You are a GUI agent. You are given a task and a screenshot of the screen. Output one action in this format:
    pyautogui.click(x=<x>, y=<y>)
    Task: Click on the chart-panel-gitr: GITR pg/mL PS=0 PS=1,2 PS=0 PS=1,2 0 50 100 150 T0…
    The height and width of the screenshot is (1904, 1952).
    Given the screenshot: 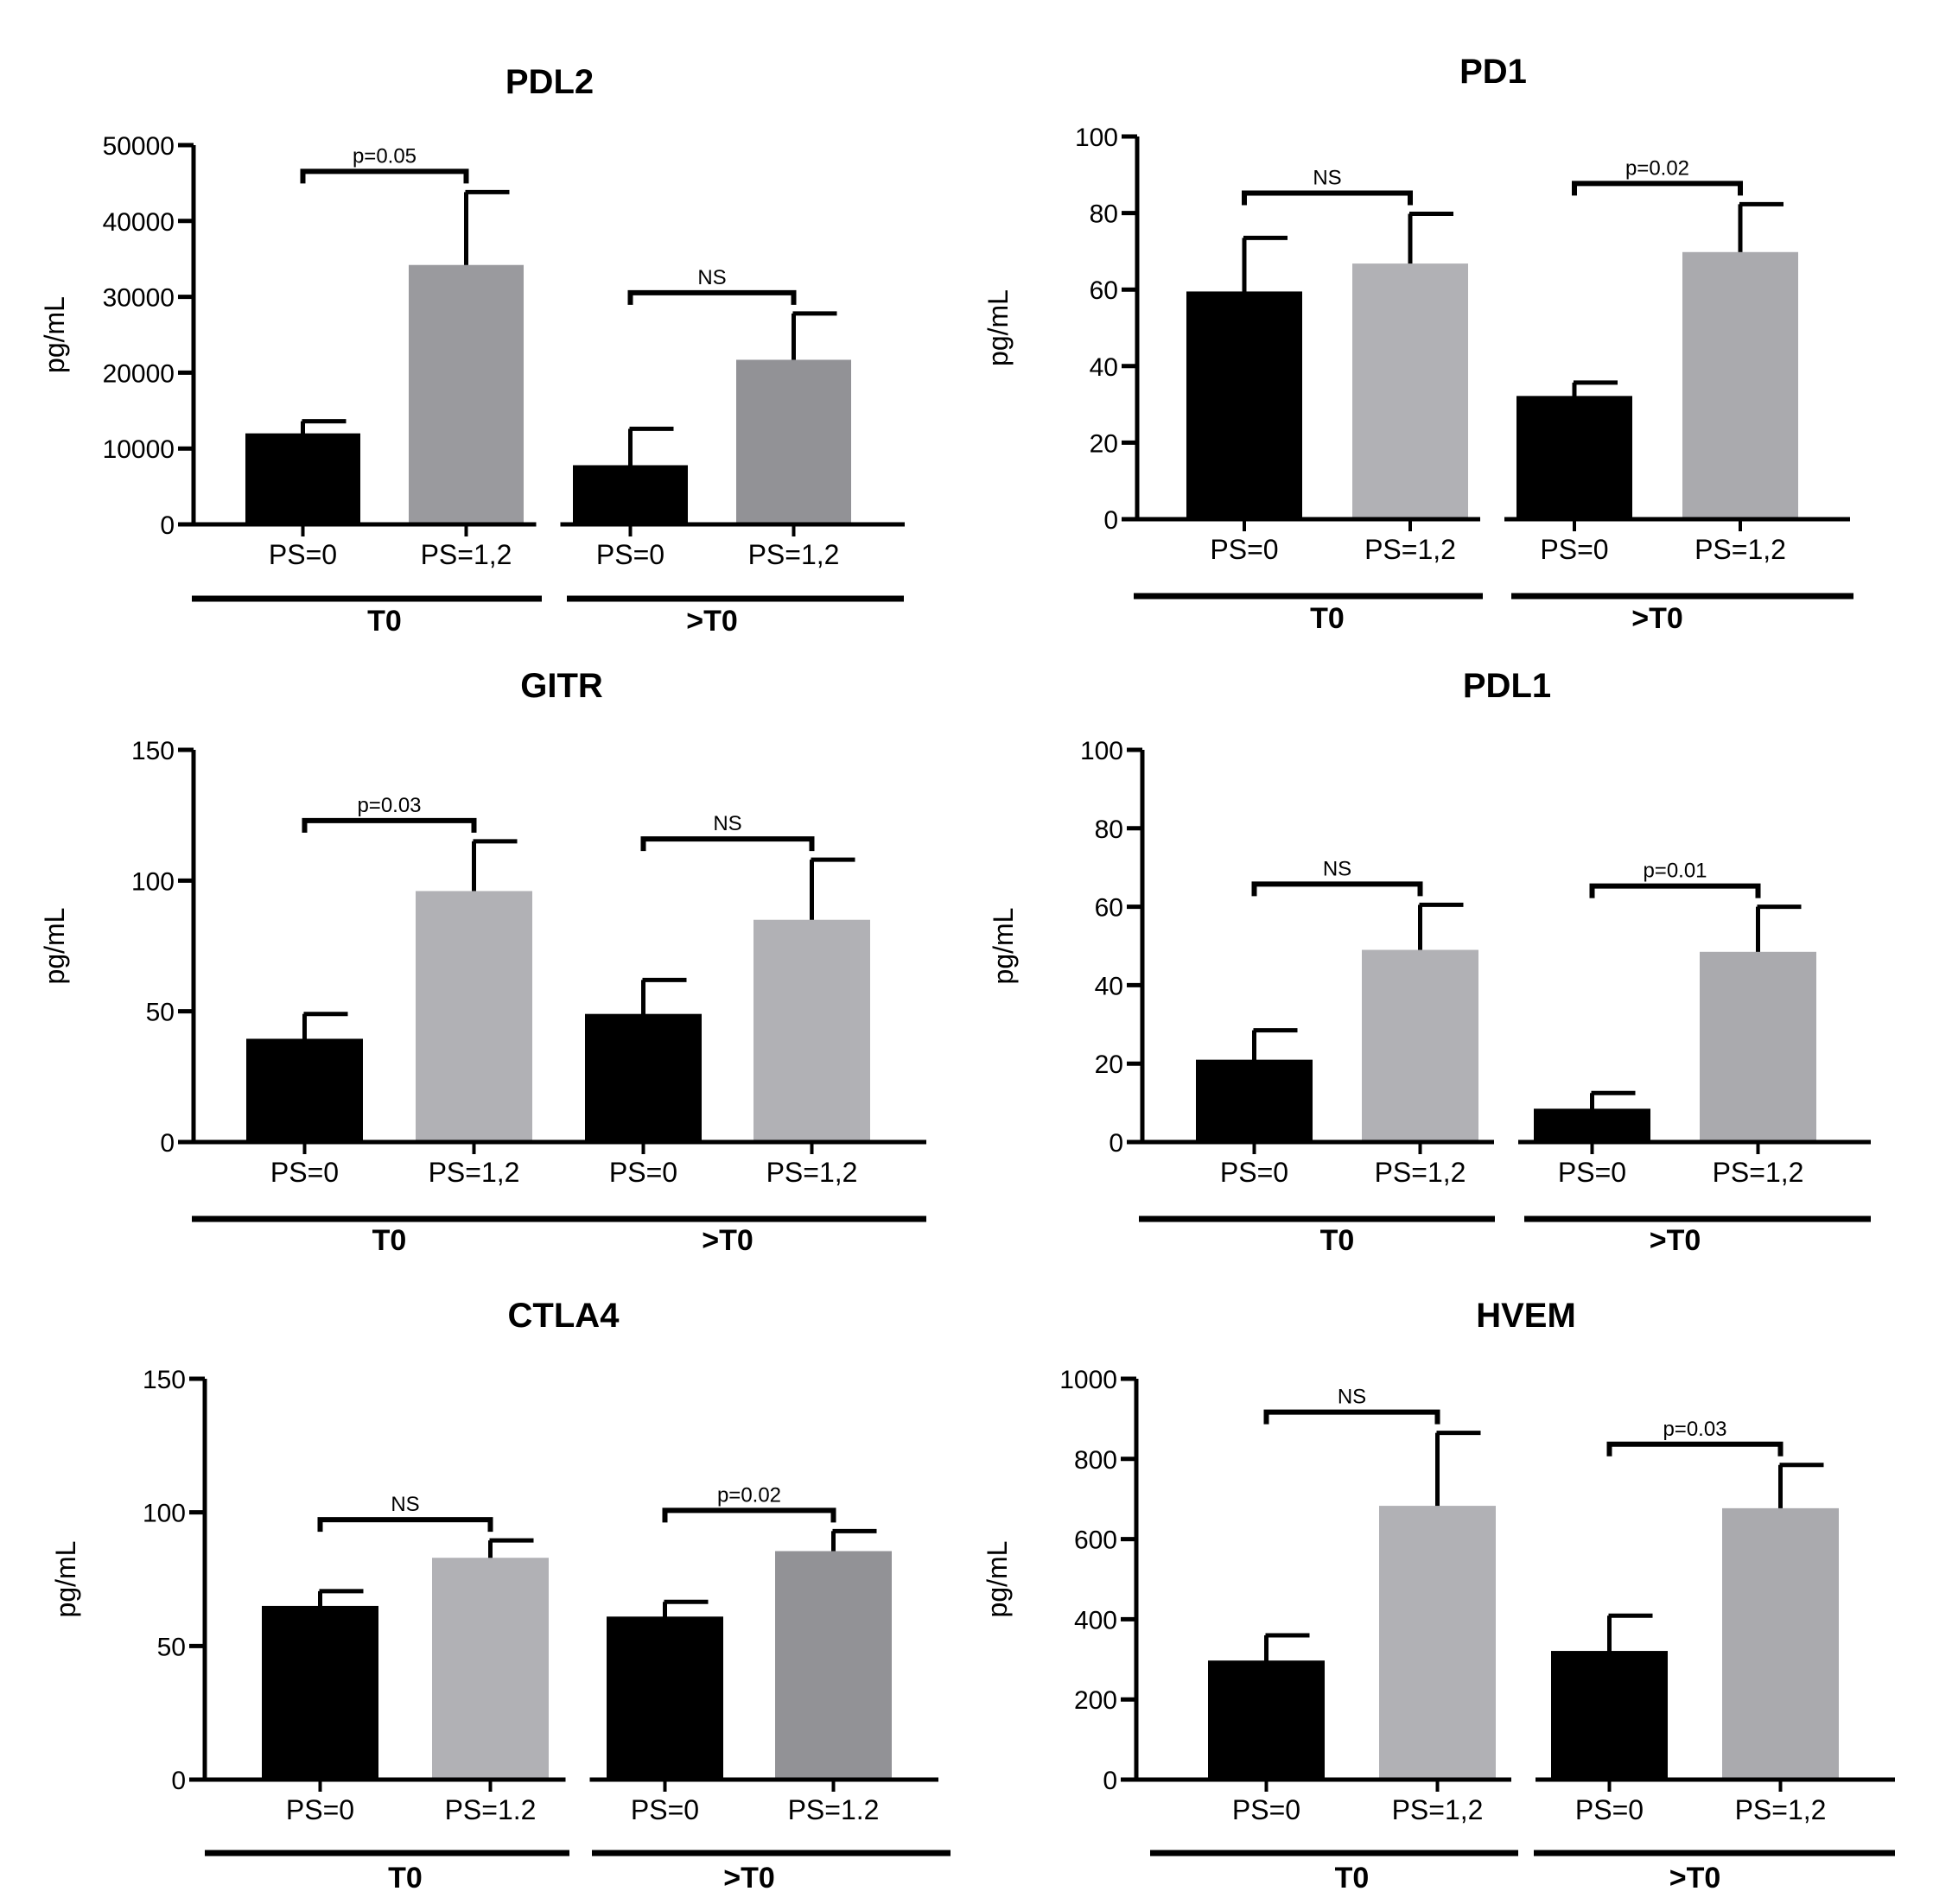 What is the action you would take?
    pyautogui.click(x=483, y=962)
    